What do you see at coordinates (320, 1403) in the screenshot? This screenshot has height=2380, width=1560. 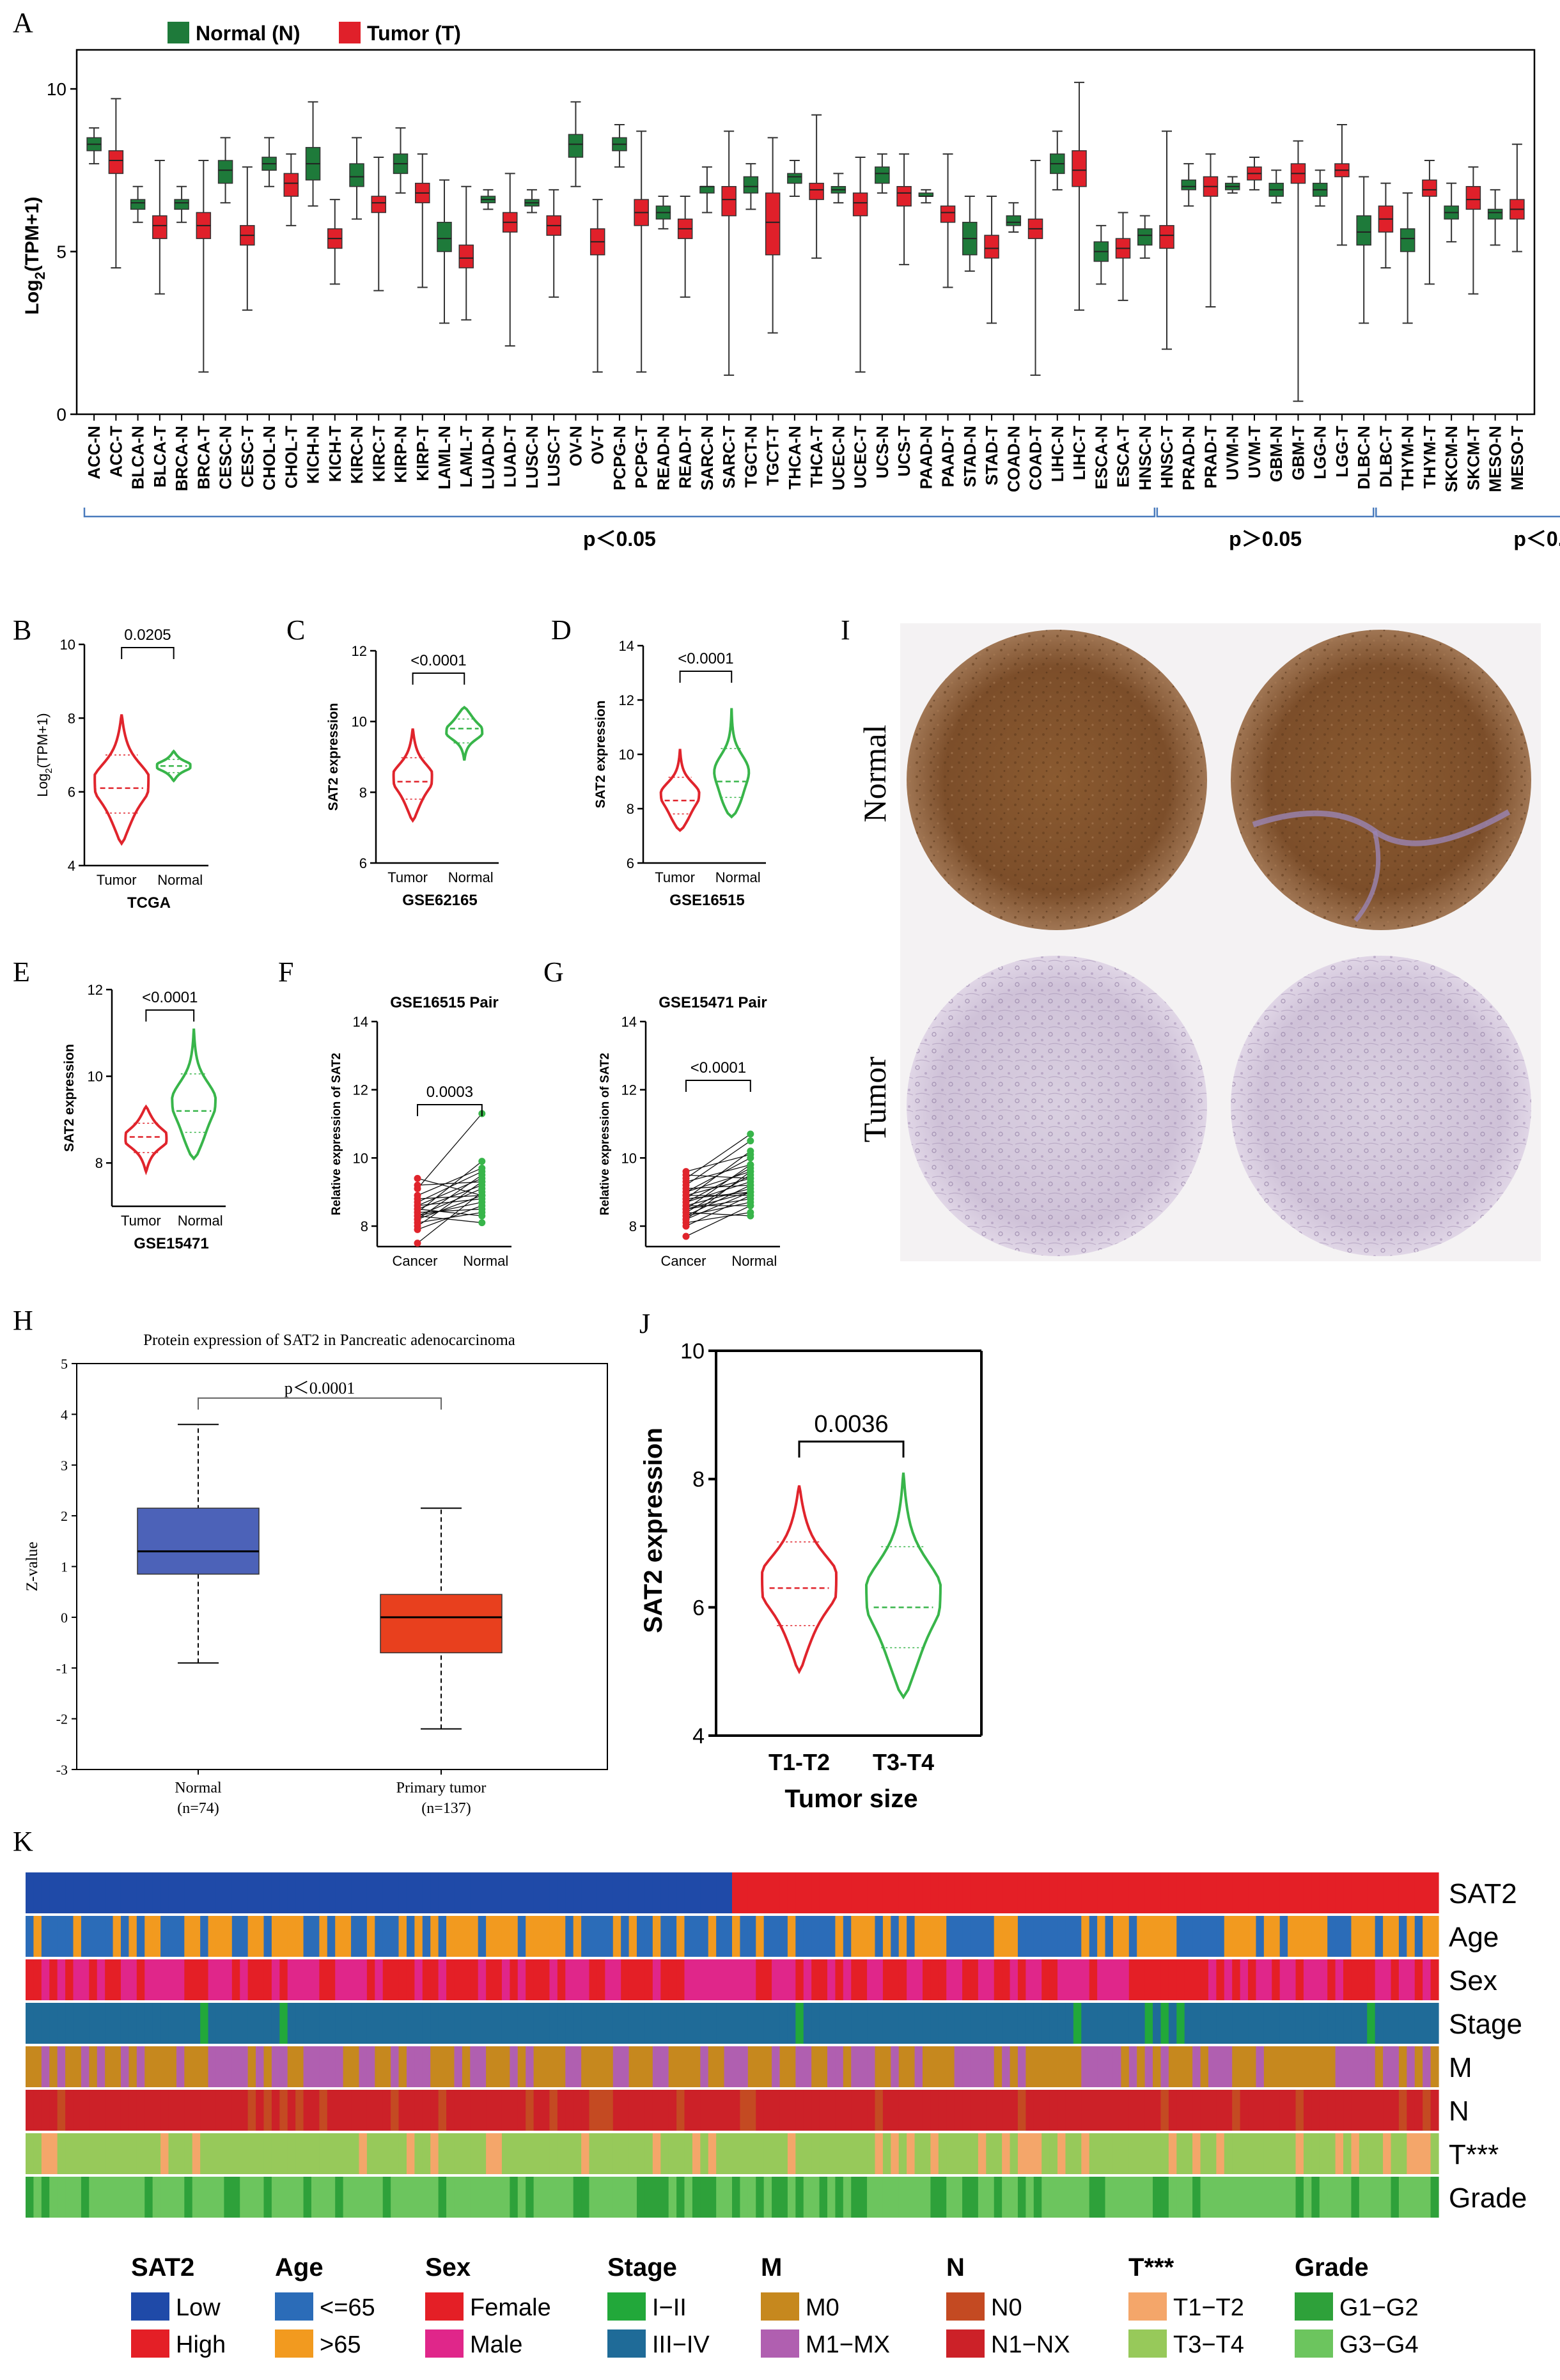 I see `panelH-sig-bracket` at bounding box center [320, 1403].